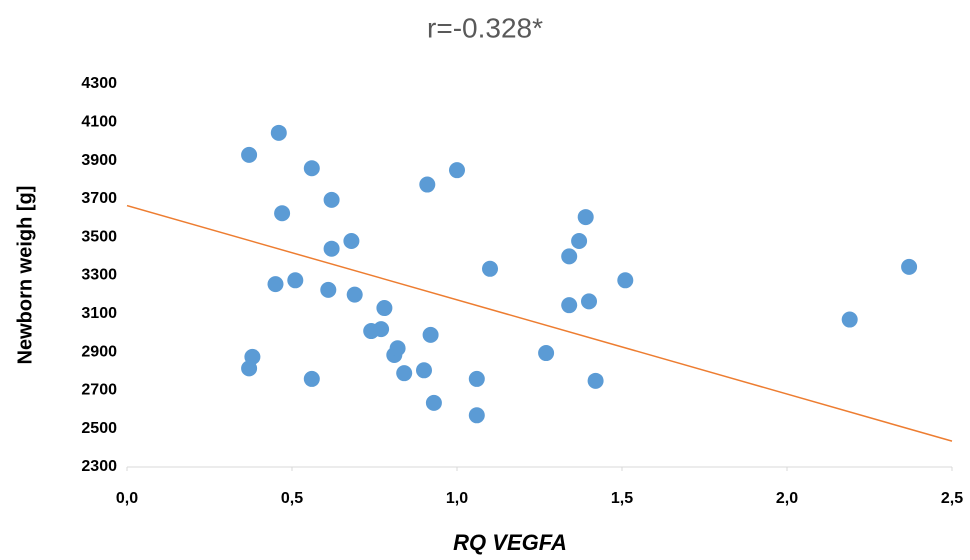  I want to click on y-tick-label: 2700, so click(99, 390).